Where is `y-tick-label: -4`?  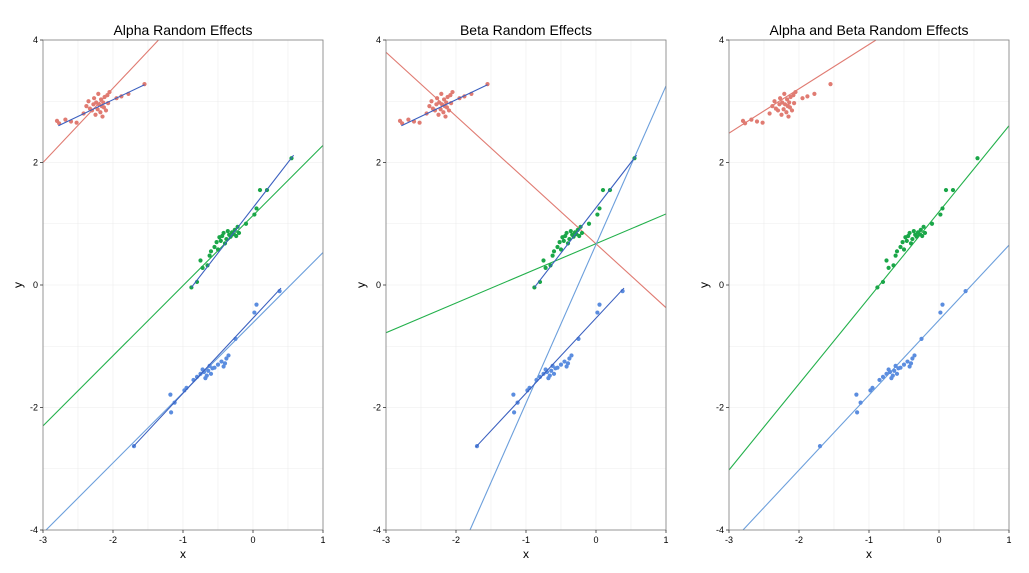 y-tick-label: -4 is located at coordinates (377, 530).